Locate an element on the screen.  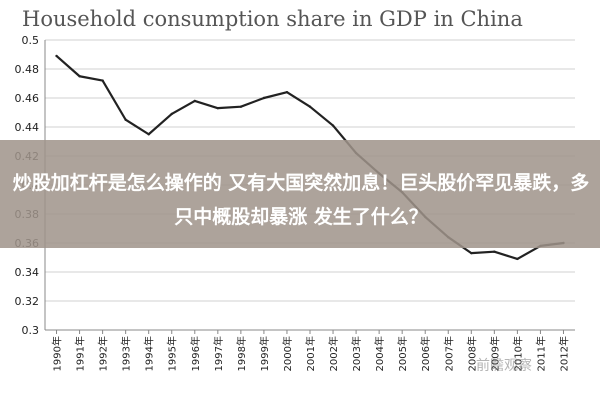
y-tick-label: 0.34 is located at coordinates (27, 272).